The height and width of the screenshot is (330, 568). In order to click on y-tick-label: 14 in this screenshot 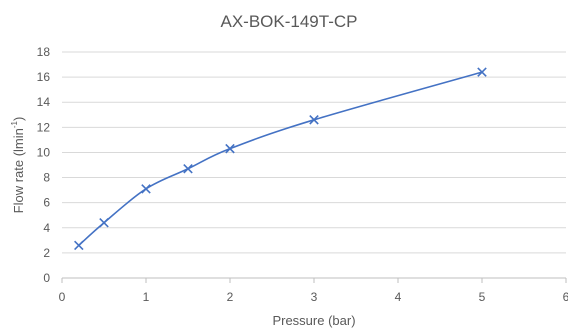, I will do `click(44, 102)`.